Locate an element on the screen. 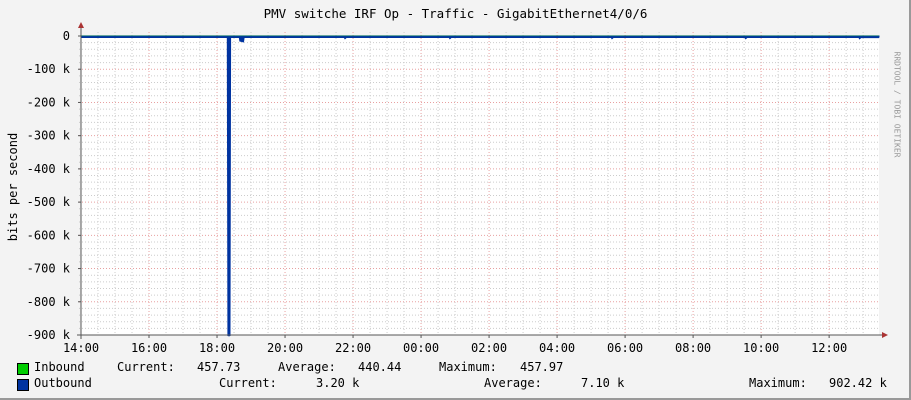 This screenshot has height=400, width=911. y-tick-label: -200 k is located at coordinates (49, 102).